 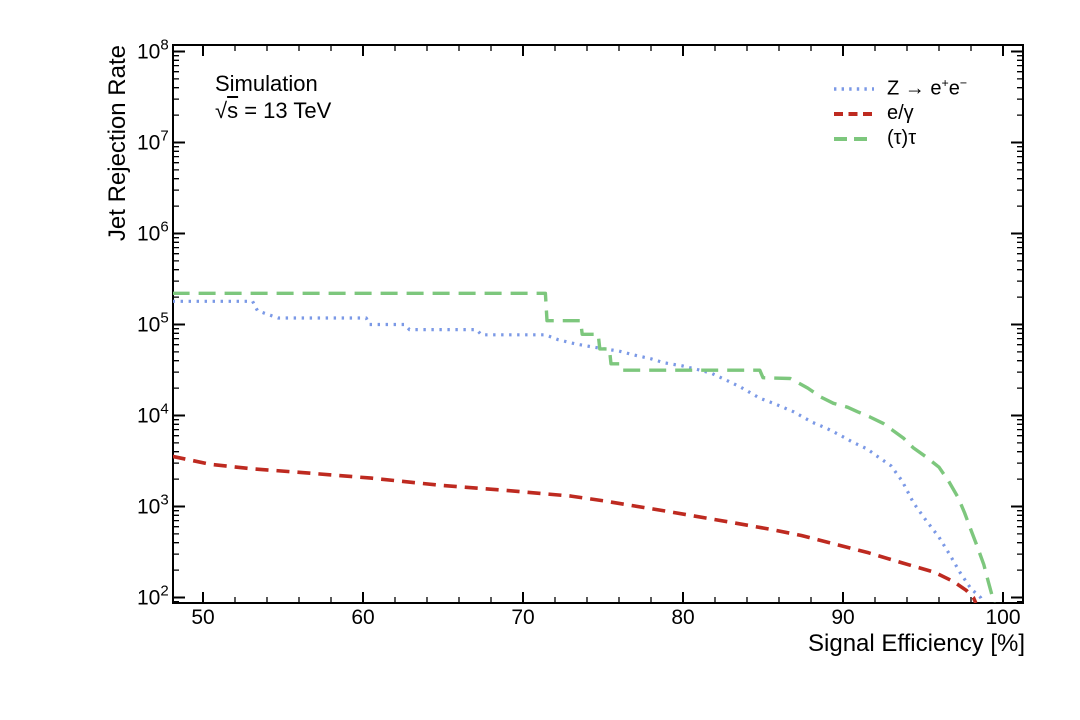 I want to click on legend-label-tautau: (τ)τ, so click(x=902, y=138).